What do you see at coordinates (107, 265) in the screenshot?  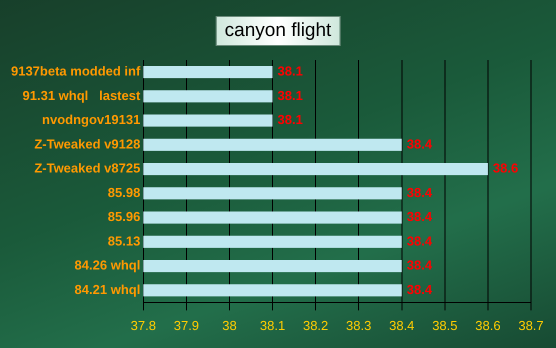 I see `y-tick-label: 84.26 whql` at bounding box center [107, 265].